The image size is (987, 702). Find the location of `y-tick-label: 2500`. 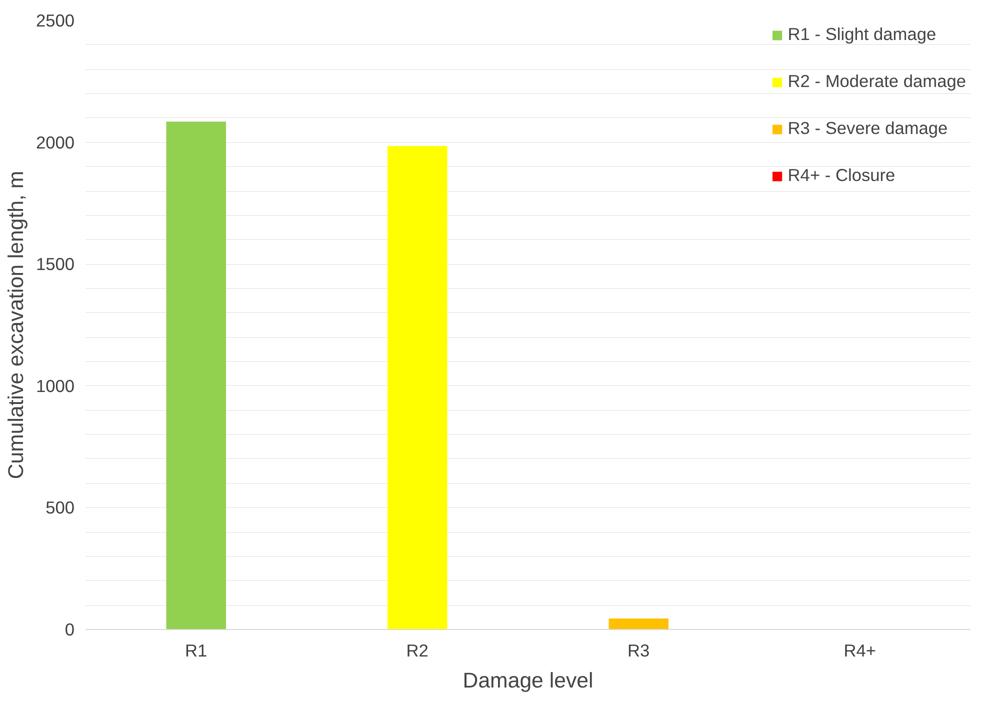

y-tick-label: 2500 is located at coordinates (55, 20).